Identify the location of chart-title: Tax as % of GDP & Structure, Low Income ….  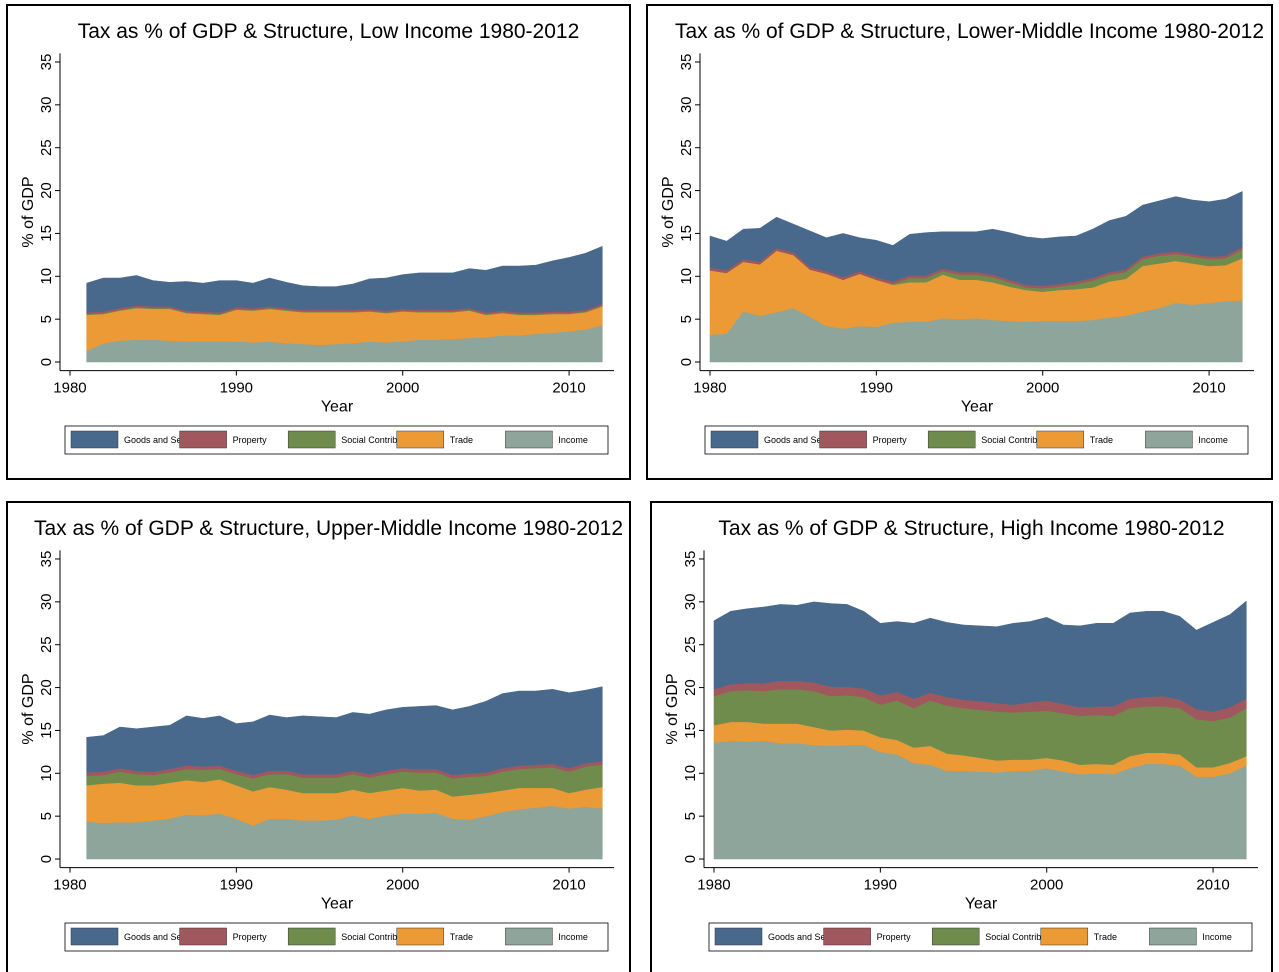
(329, 31).